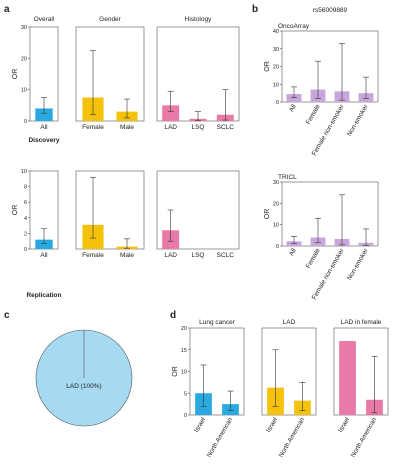 The image size is (400, 465). Describe the element at coordinates (287, 177) in the screenshot. I see `chart-subtitle: TRICL` at that location.